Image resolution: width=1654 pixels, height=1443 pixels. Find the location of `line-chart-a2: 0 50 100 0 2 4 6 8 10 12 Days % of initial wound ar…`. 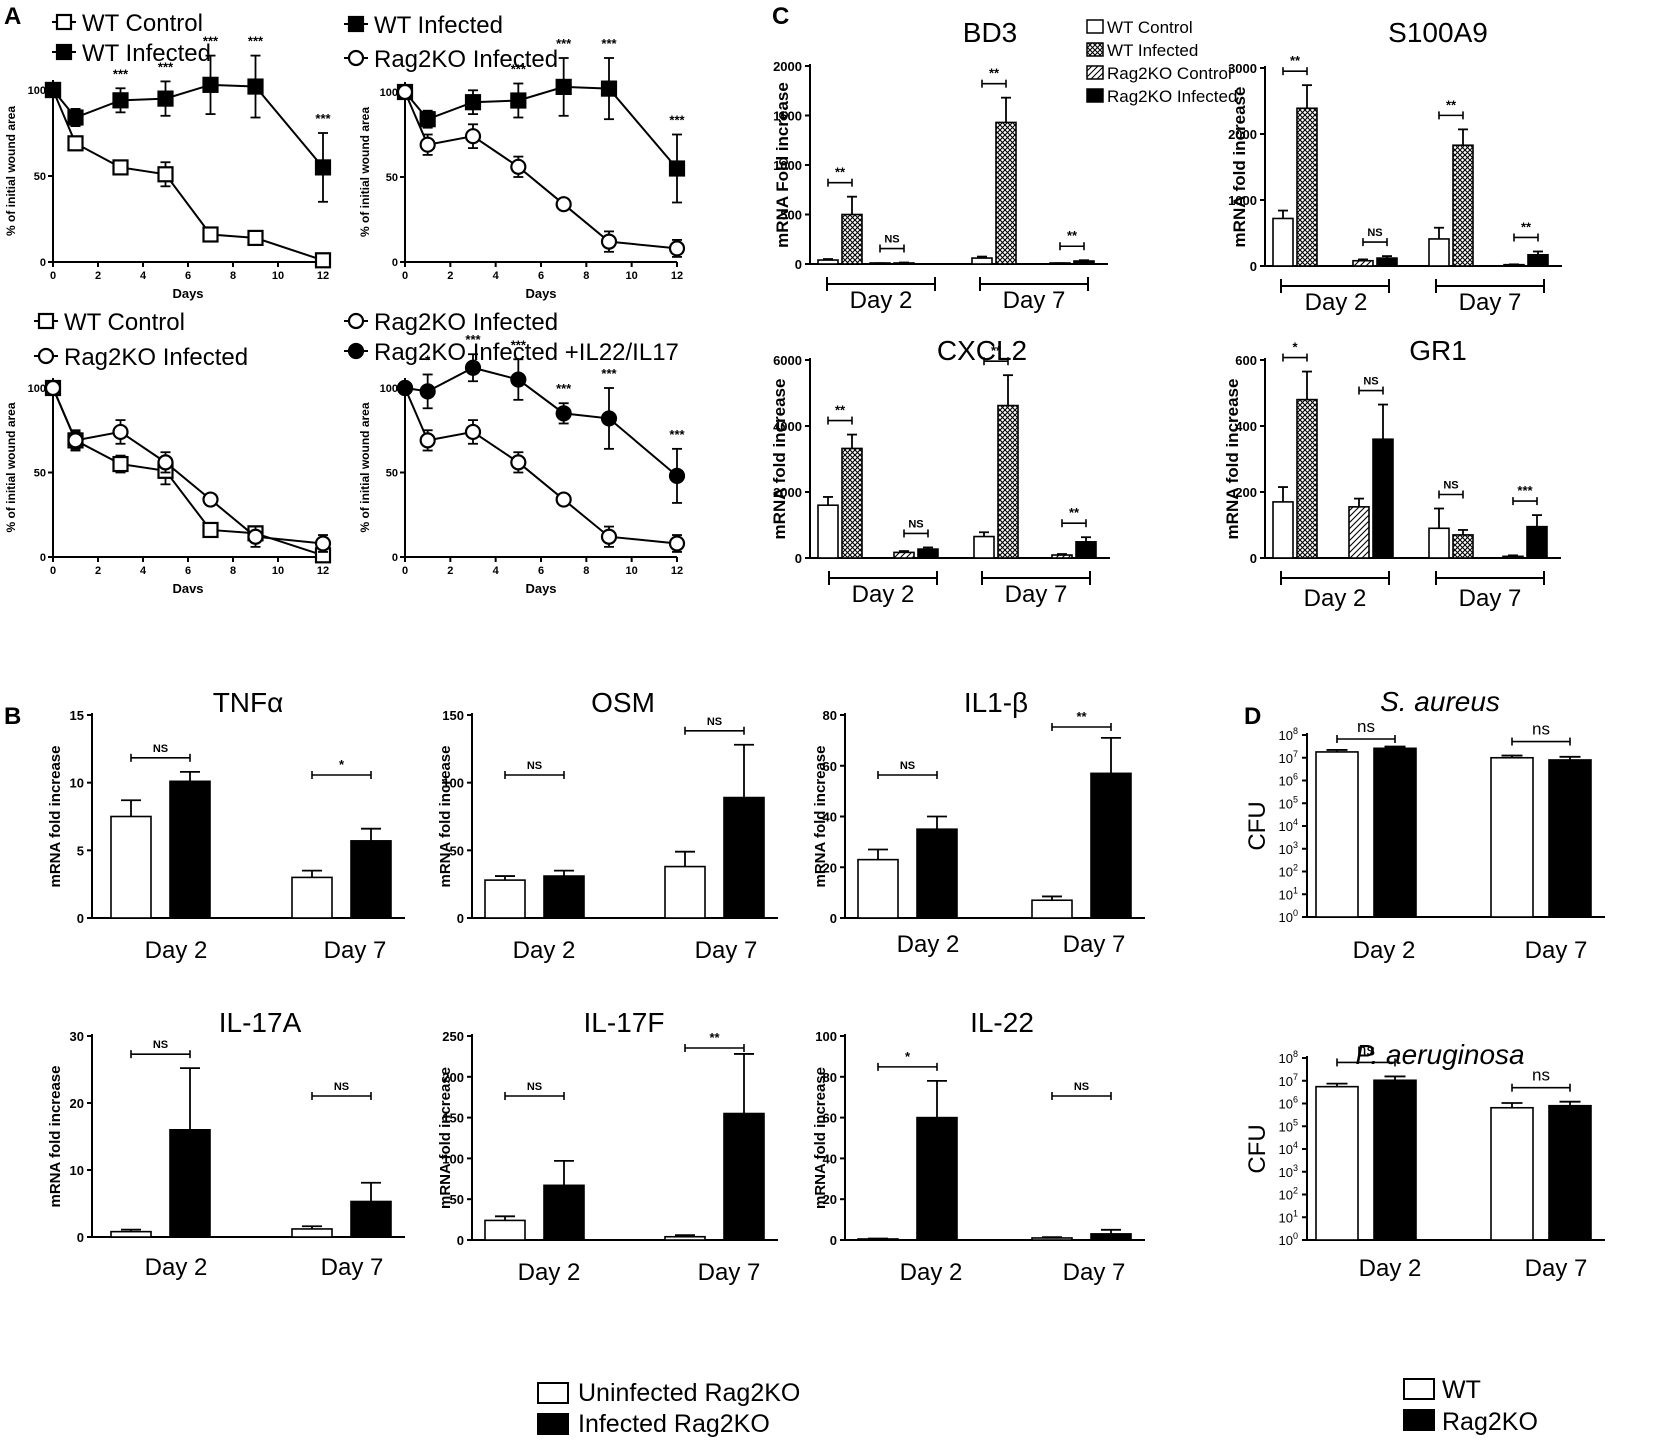

line-chart-a2: 0 50 100 0 2 4 6 8 10 12 Days % of initial wound ar… is located at coordinates (515, 156).